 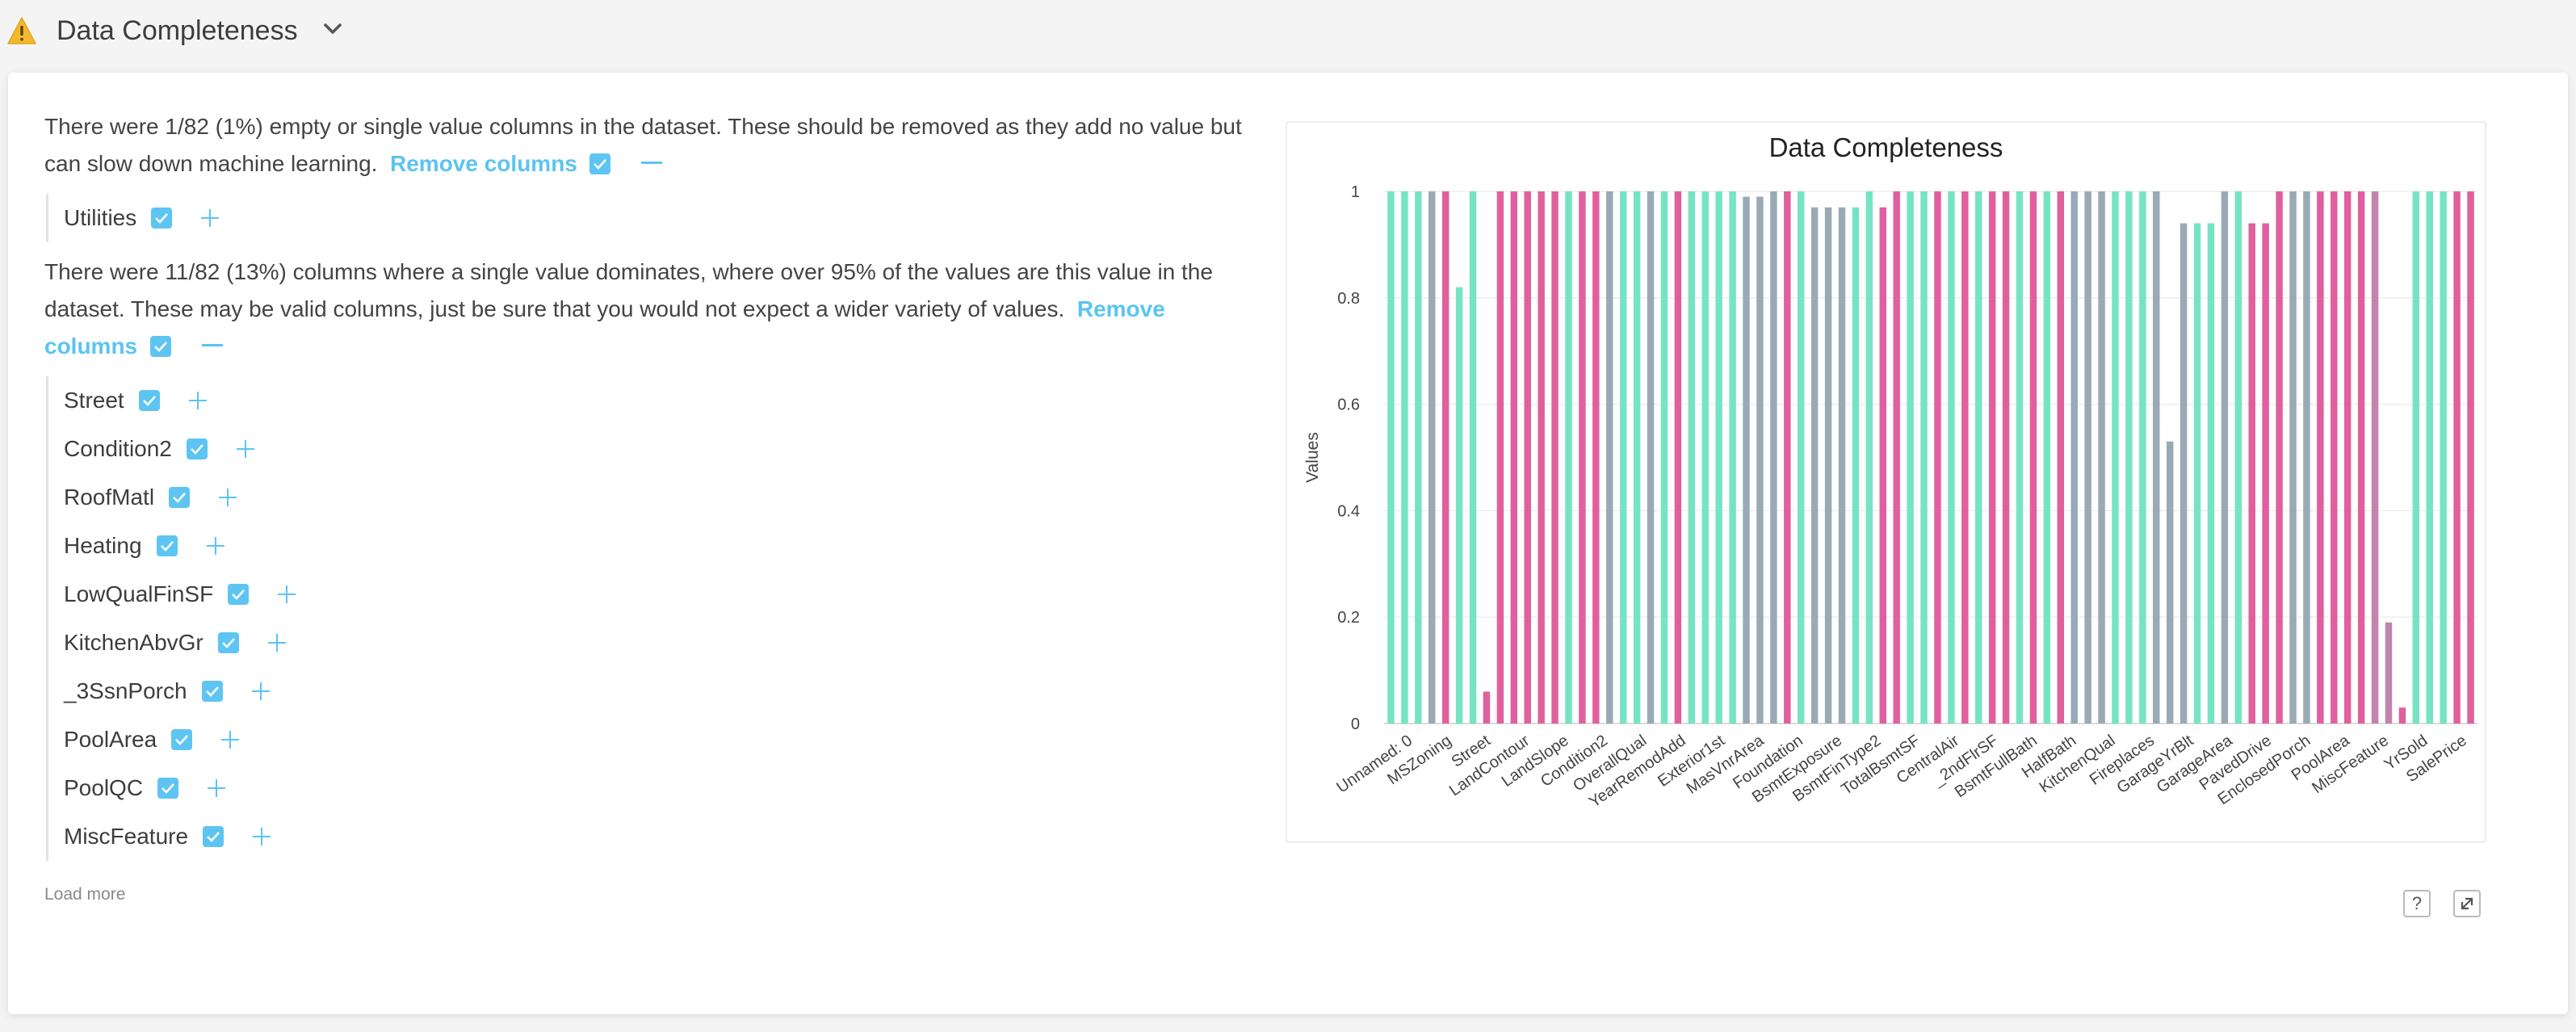 I want to click on load-more-link: Load more, so click(x=85, y=894).